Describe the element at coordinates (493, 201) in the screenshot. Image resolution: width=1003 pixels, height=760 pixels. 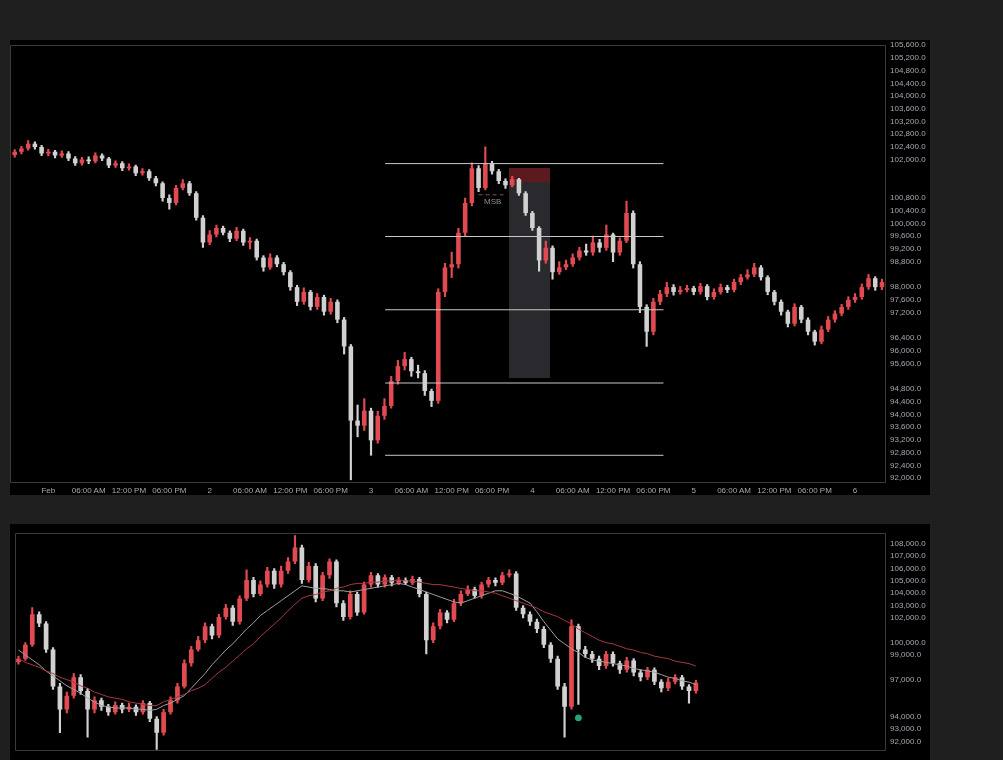
I see `annotation: MSB` at that location.